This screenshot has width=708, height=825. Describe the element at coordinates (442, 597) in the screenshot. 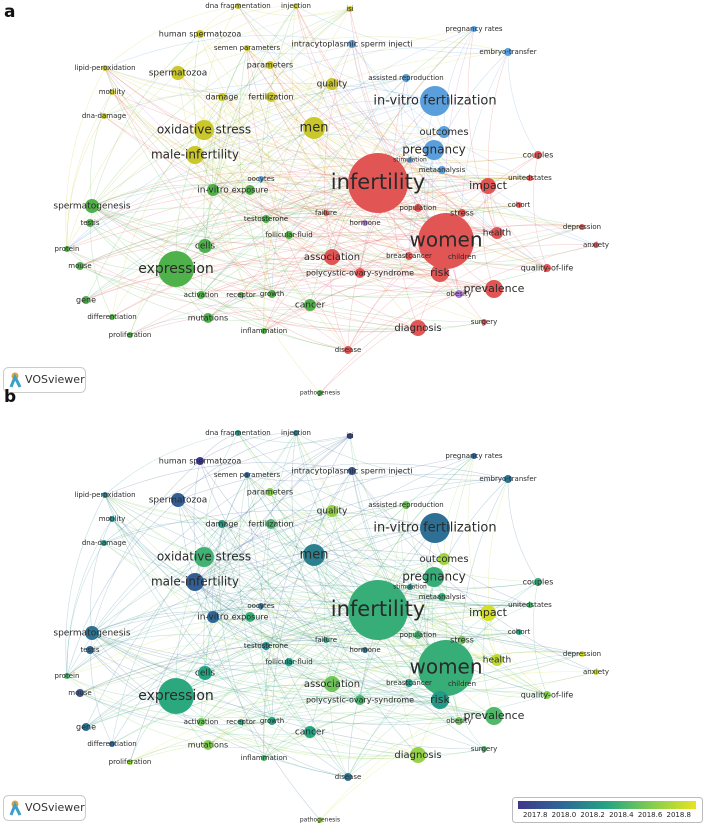

I see `node-label: metaanalysis` at that location.